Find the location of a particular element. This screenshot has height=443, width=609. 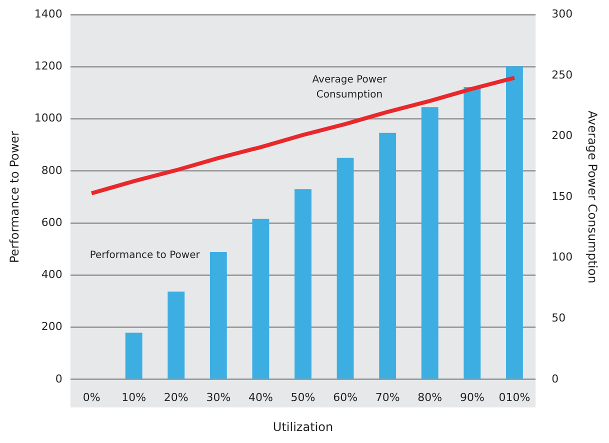

x-tick-label: 10% is located at coordinates (134, 397).